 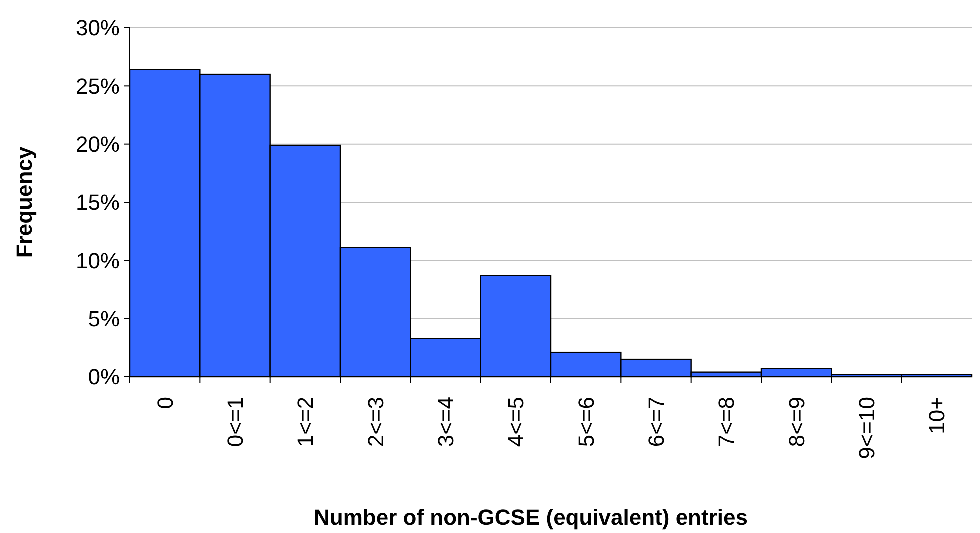 I want to click on x-tick-label: 6<=7, so click(x=656, y=422).